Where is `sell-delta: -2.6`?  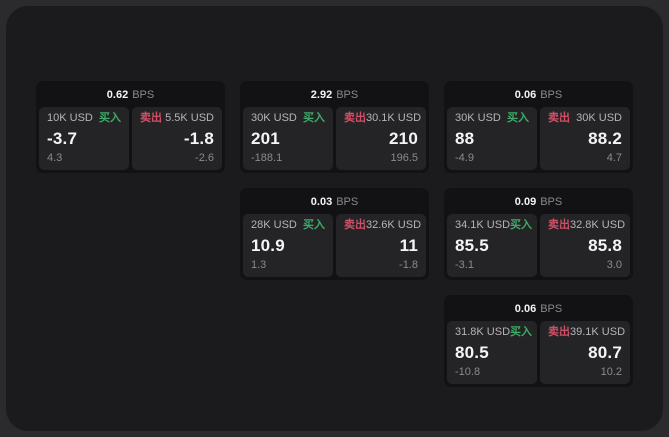 sell-delta: -2.6 is located at coordinates (204, 158).